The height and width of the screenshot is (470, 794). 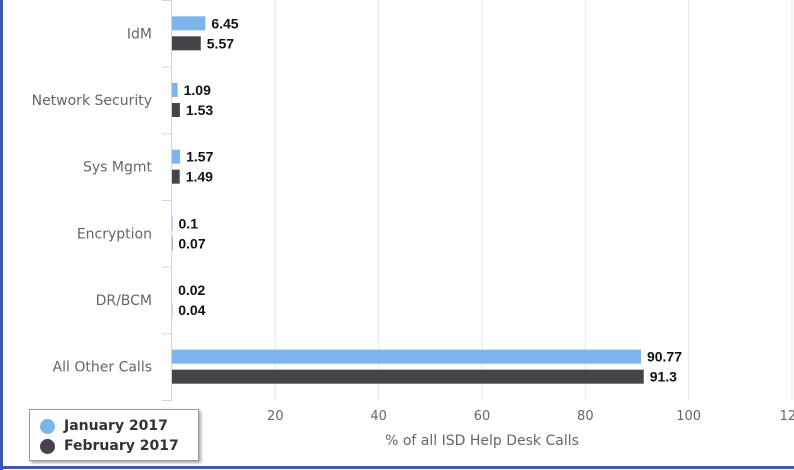 I want to click on legend-item-january: January 2017, so click(x=119, y=426).